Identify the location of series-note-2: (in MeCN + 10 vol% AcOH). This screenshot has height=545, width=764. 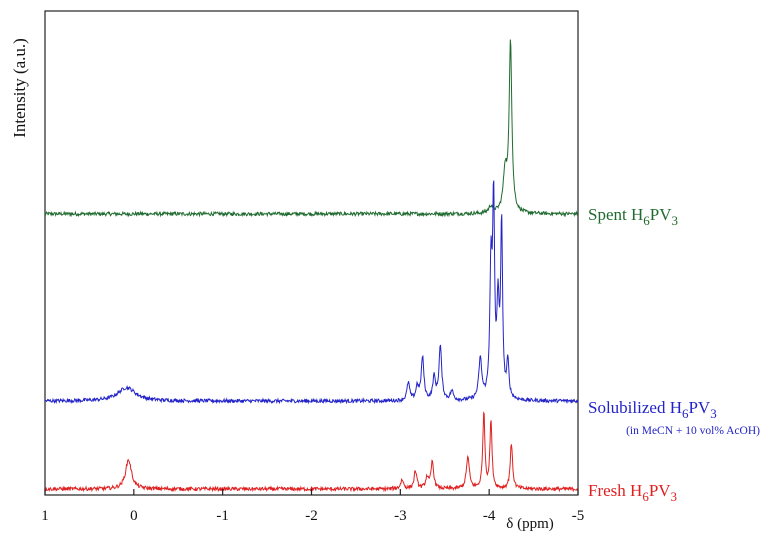
(693, 431).